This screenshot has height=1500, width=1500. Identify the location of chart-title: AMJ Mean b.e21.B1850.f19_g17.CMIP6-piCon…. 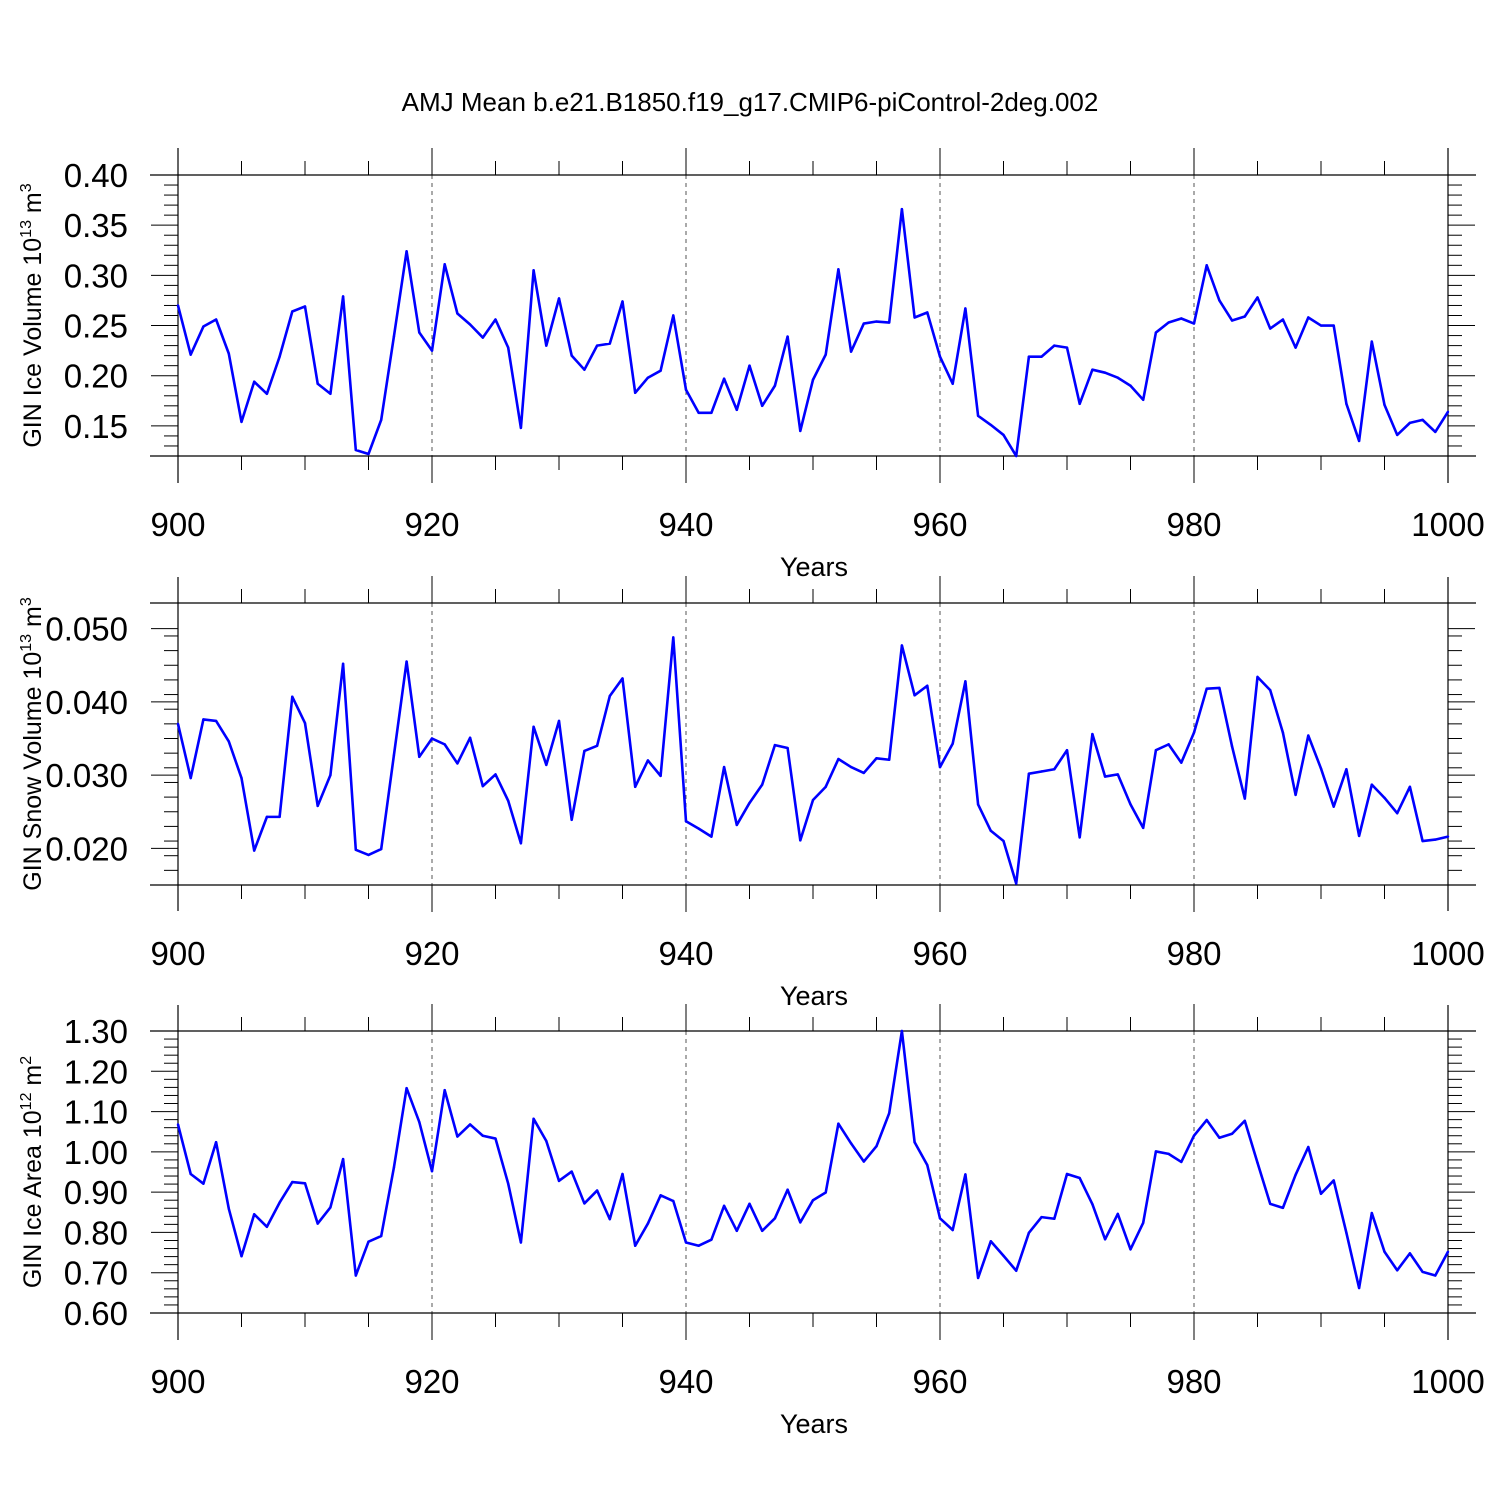
(750, 102).